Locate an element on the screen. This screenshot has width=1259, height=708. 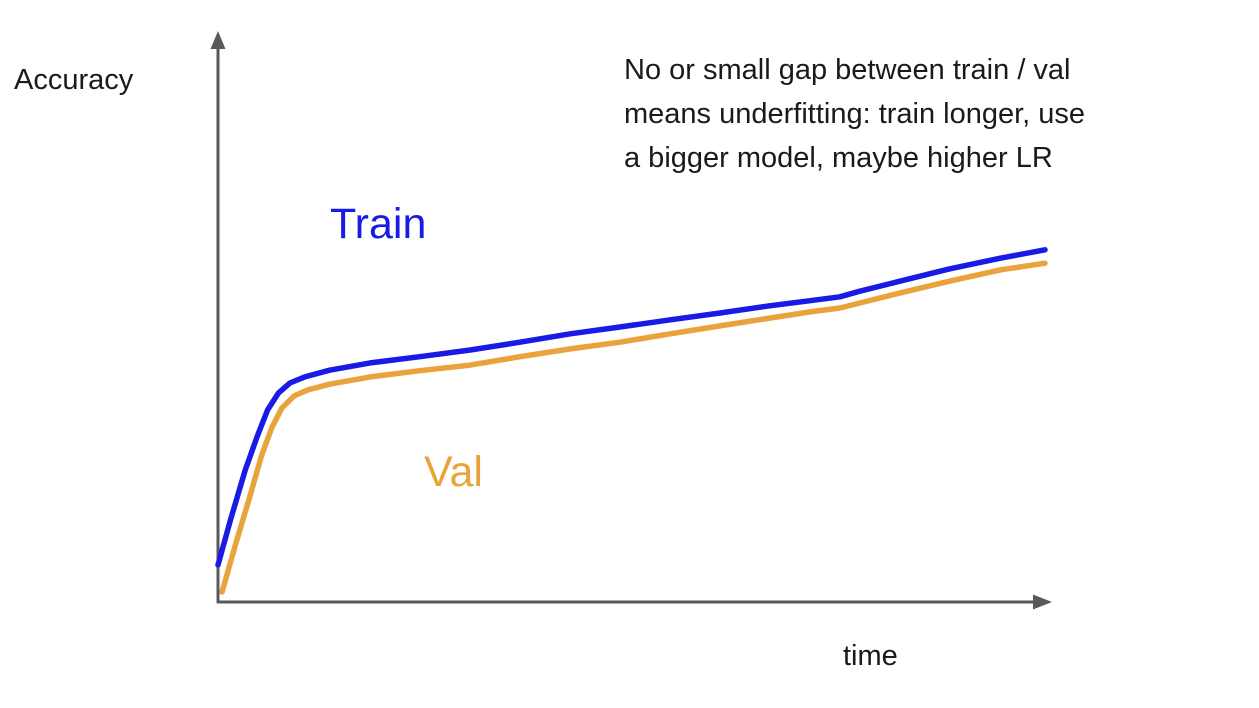
annotation-line-1: No or small gap between train / val is located at coordinates (847, 70).